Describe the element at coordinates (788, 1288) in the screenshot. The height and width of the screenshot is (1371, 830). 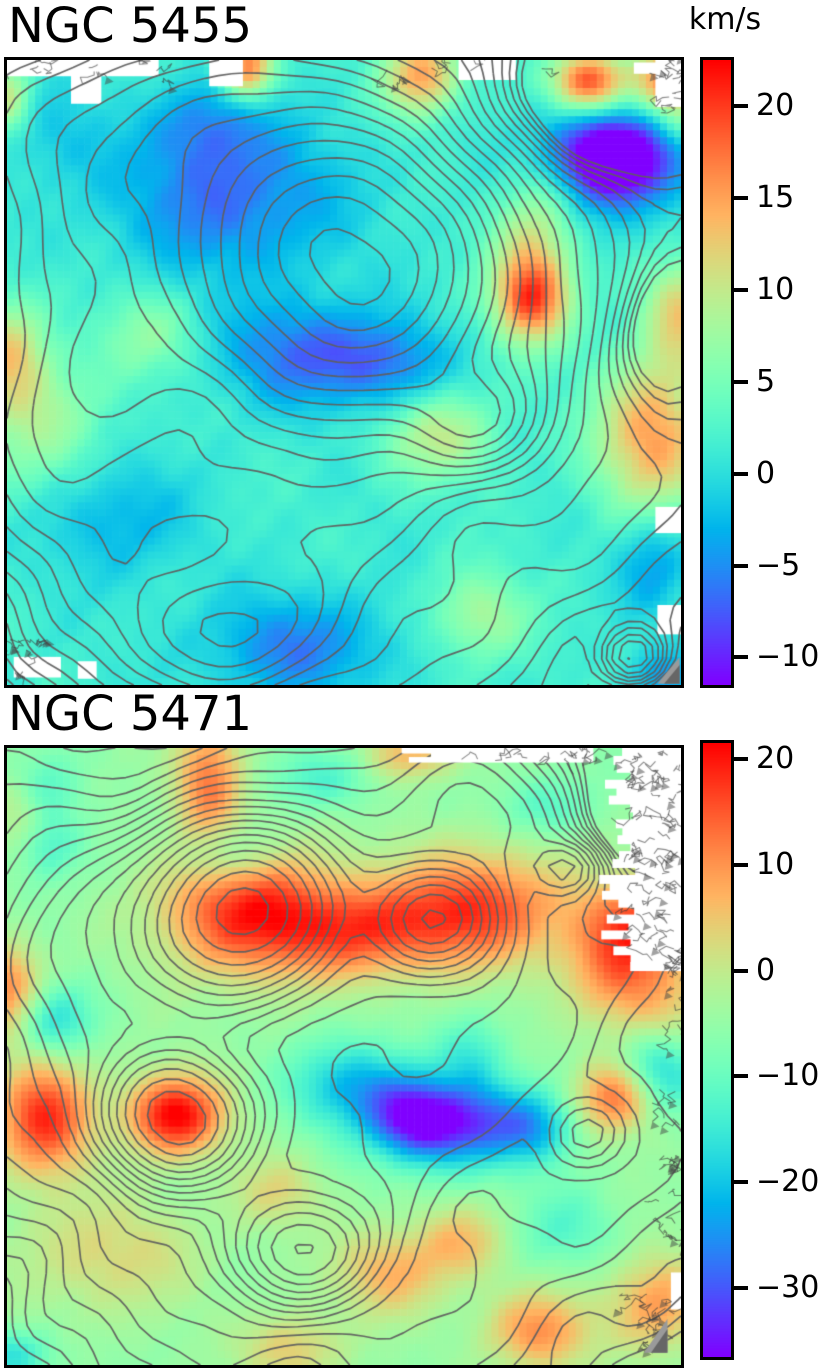
I see `colorbar-tick-label: −30` at that location.